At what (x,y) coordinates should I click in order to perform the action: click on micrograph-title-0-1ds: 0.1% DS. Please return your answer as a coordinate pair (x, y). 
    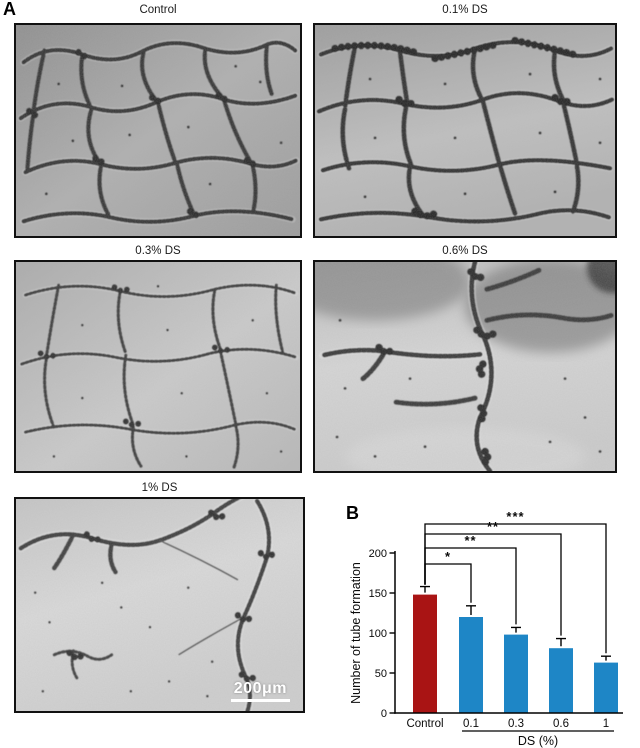
    Looking at the image, I should click on (465, 10).